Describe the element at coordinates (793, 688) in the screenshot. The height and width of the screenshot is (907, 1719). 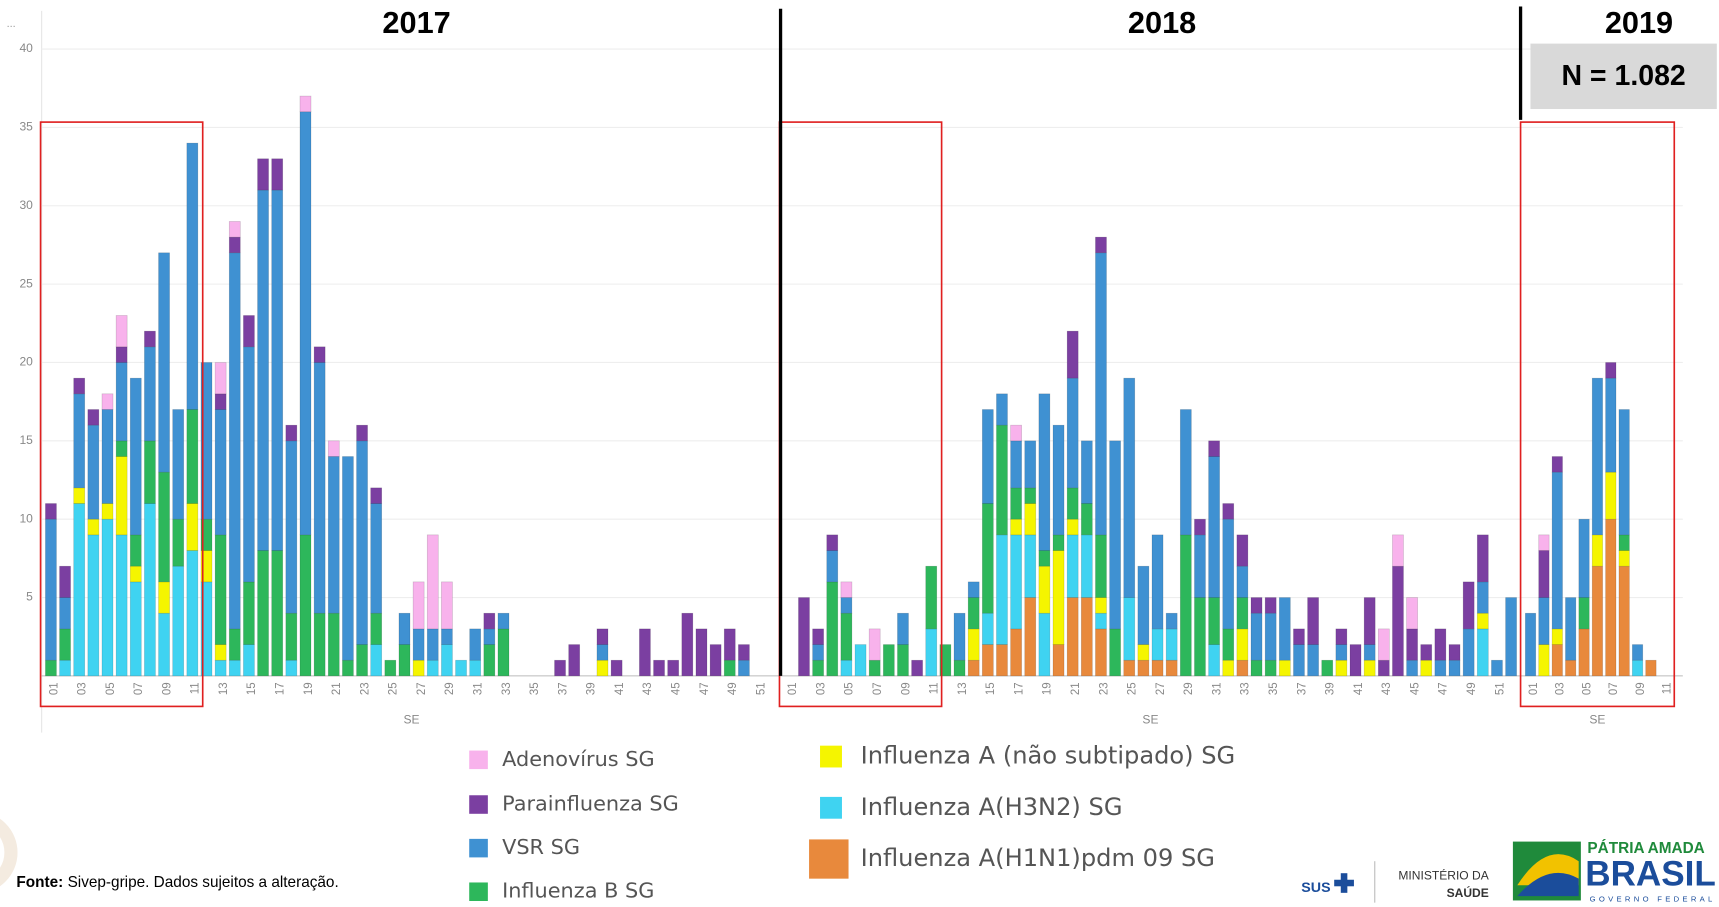
I see `x-tick-label: 01` at that location.